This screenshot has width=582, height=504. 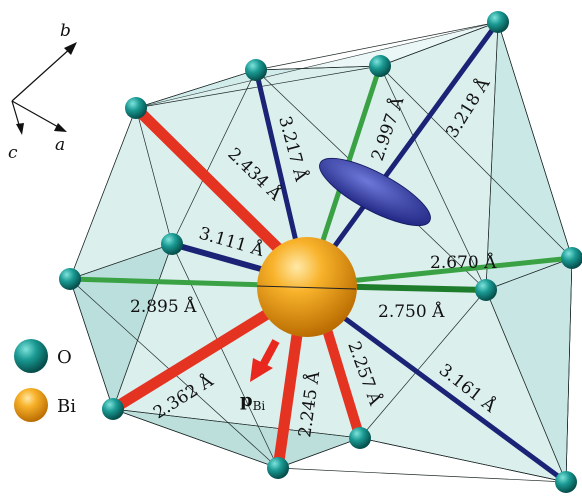 I want to click on axis-label-b: b, so click(x=65, y=31).